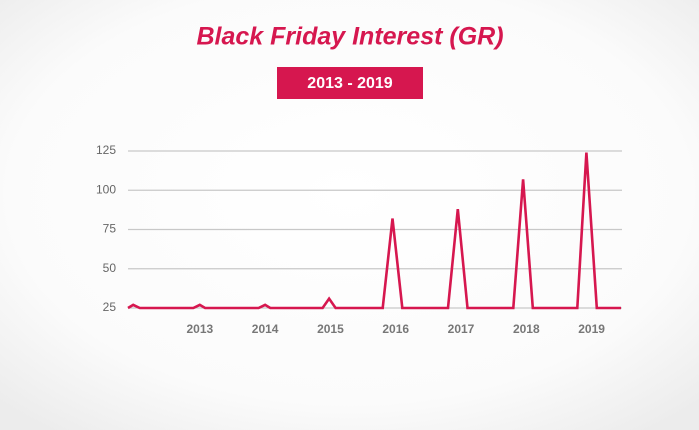 This screenshot has width=699, height=430. I want to click on chart-title: Black Friday Interest (GR), so click(349, 37).